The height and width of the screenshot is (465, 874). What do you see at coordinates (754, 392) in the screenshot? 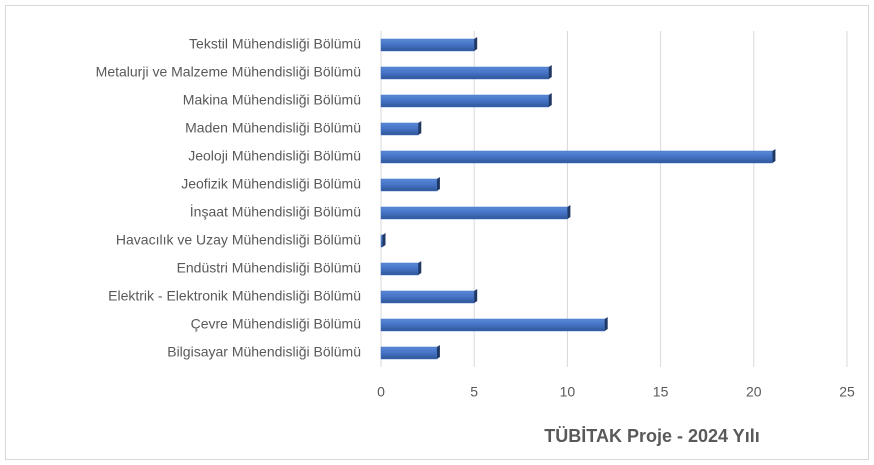
I see `x-tick-label: 20` at bounding box center [754, 392].